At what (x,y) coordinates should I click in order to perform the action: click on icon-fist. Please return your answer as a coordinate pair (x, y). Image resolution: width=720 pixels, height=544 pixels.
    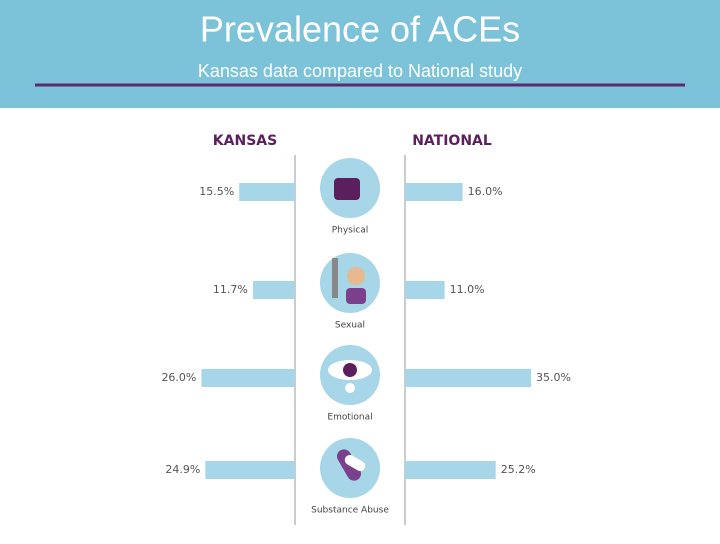
    Looking at the image, I should click on (347, 189).